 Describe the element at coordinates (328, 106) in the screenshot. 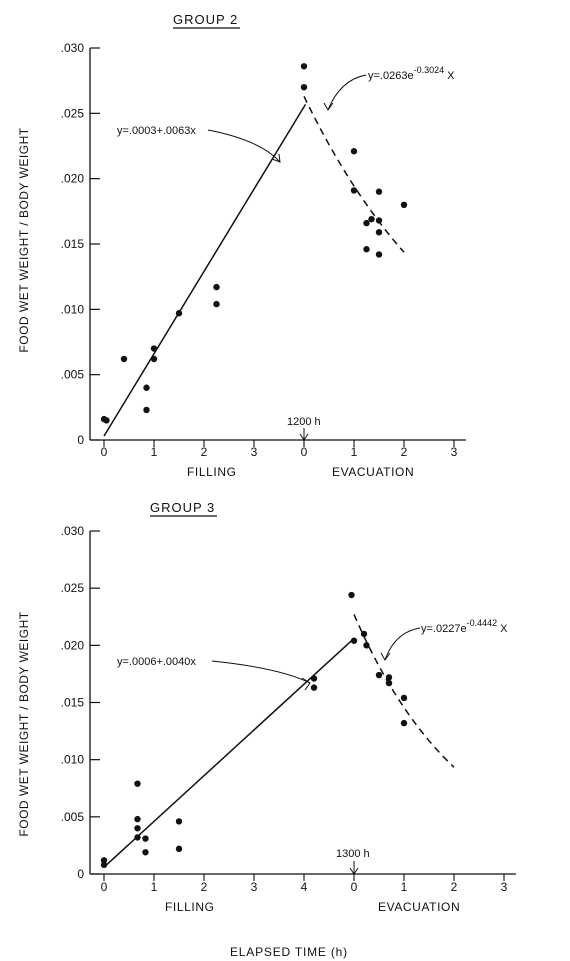

I see `group2-exp-pointer-head` at that location.